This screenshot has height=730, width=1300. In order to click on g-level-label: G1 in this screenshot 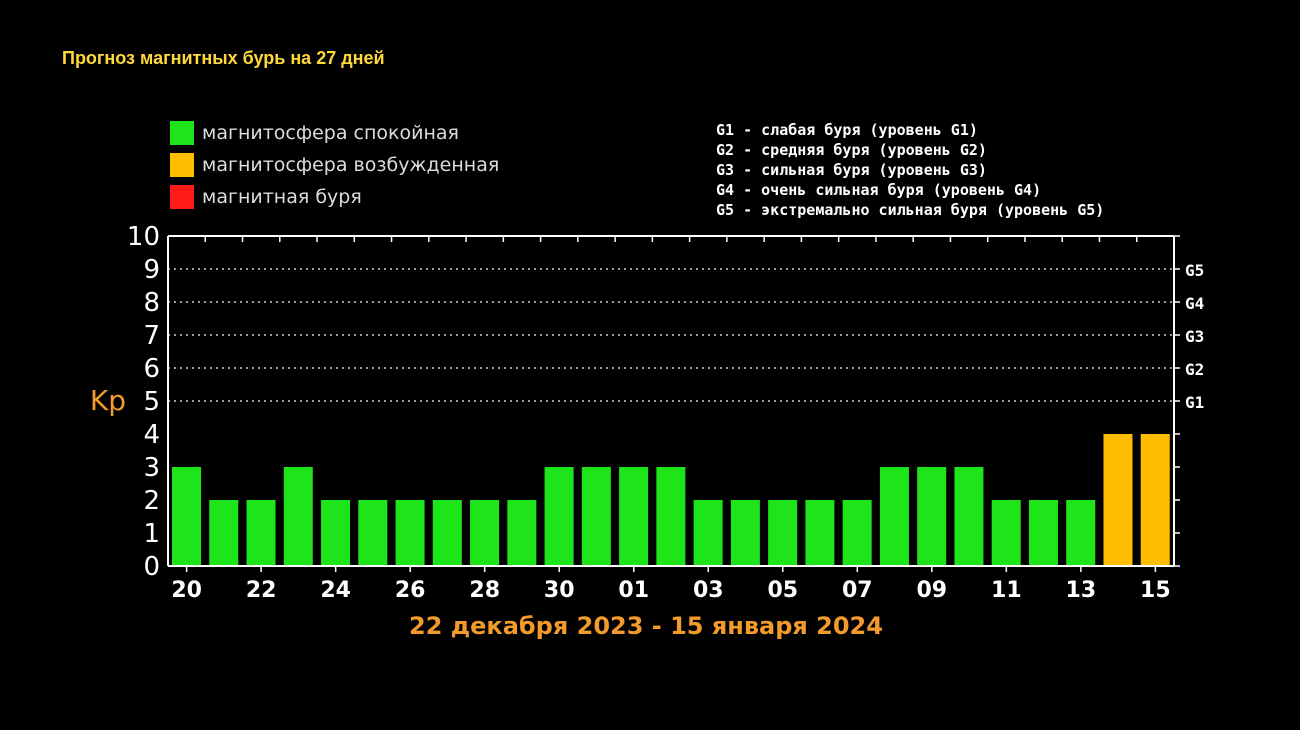, I will do `click(1194, 402)`.